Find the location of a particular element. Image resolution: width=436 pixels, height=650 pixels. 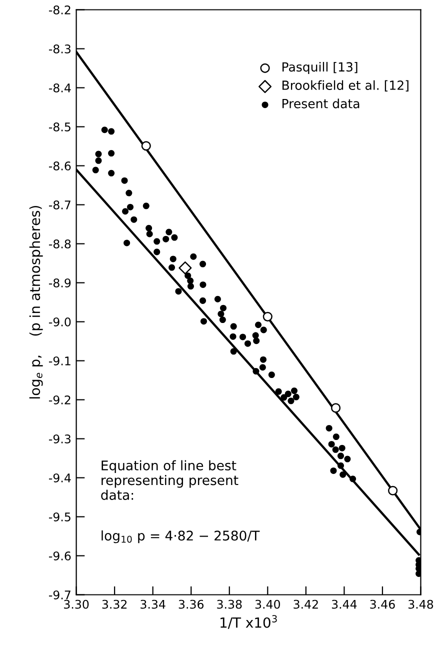

y-tick-label: -9.4 is located at coordinates (59, 477).